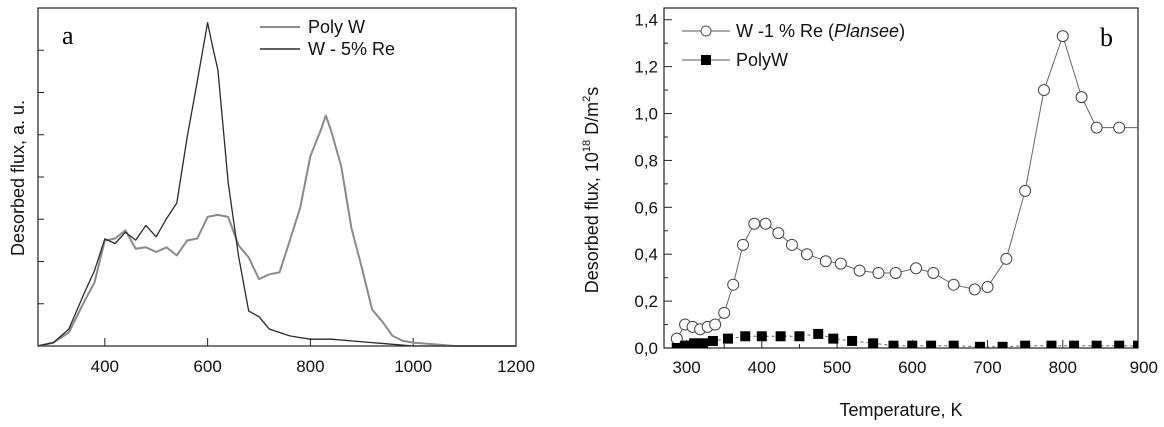 The width and height of the screenshot is (1164, 427). I want to click on panel-b-y-tick-label: 0,8, so click(646, 160).